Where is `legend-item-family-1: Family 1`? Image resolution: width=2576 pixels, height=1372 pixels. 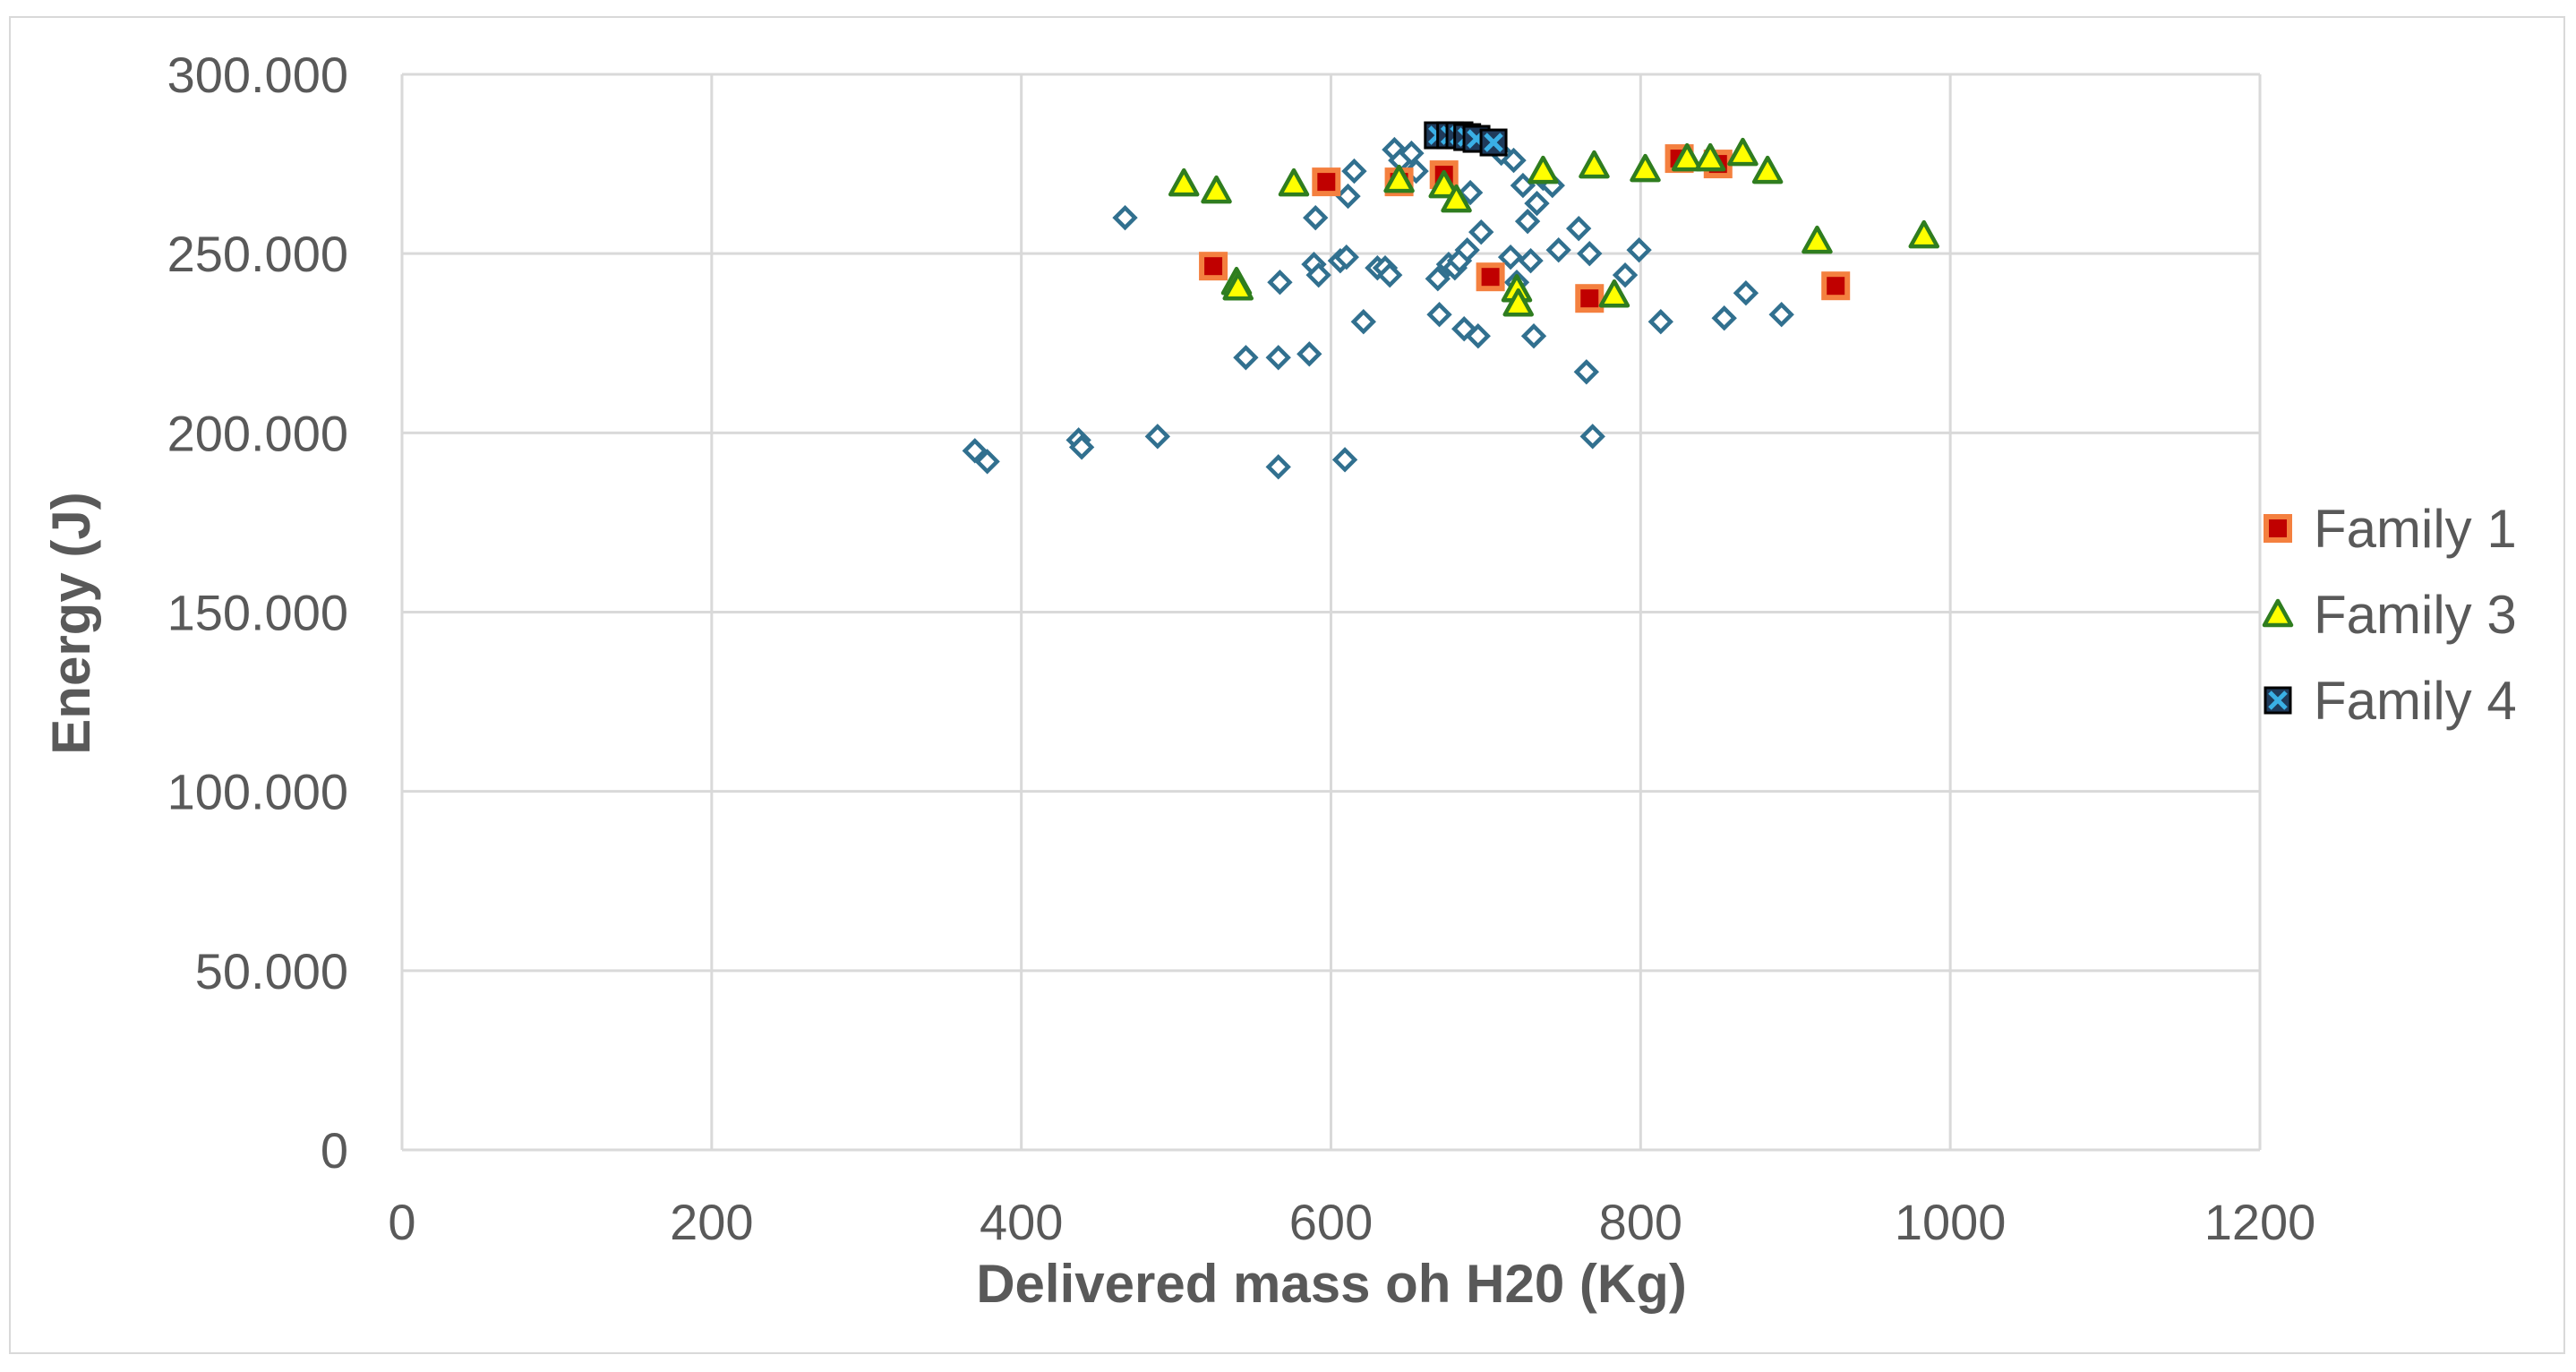 legend-item-family-1: Family 1 is located at coordinates (2390, 529).